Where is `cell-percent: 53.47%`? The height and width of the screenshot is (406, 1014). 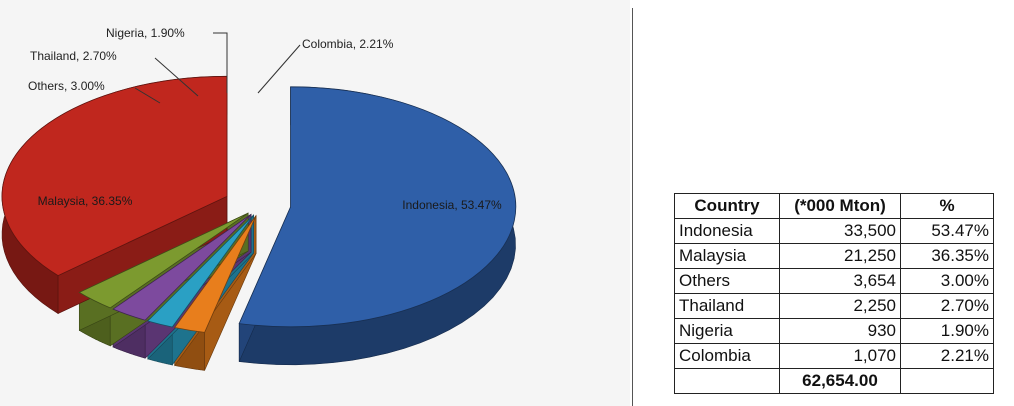 cell-percent: 53.47% is located at coordinates (947, 231).